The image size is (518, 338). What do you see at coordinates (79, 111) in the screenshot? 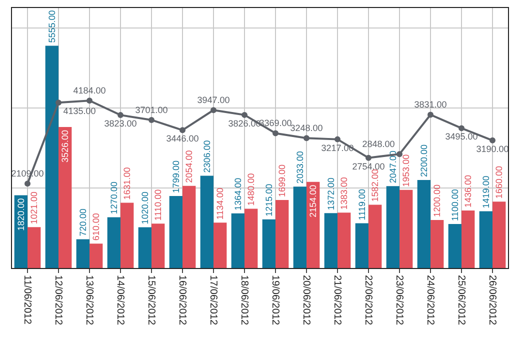
I see `data-label: 4135.00` at bounding box center [79, 111].